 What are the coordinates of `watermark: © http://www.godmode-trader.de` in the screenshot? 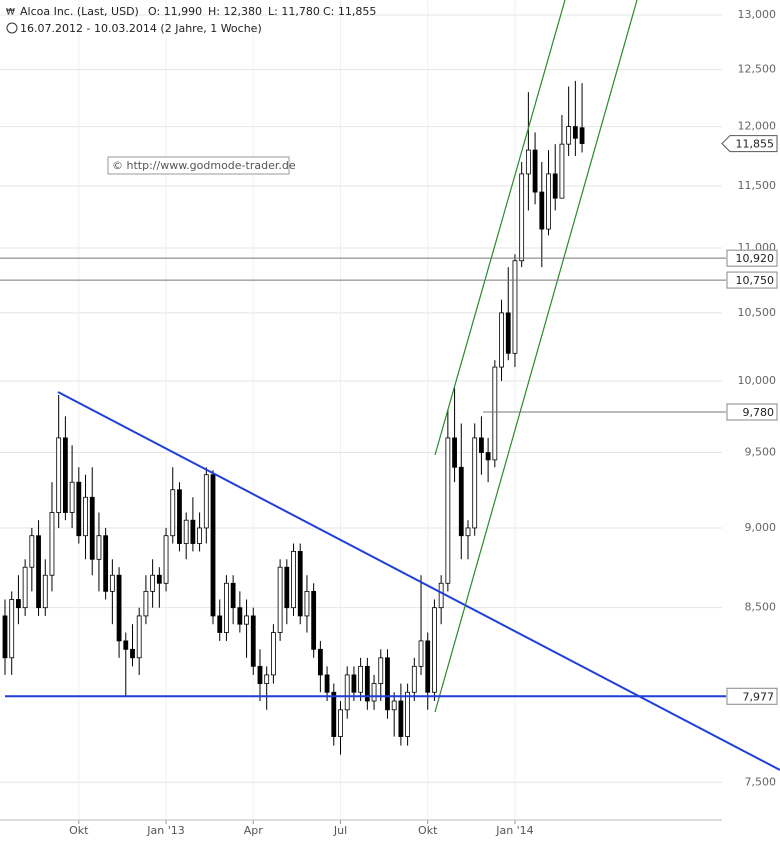 It's located at (204, 165).